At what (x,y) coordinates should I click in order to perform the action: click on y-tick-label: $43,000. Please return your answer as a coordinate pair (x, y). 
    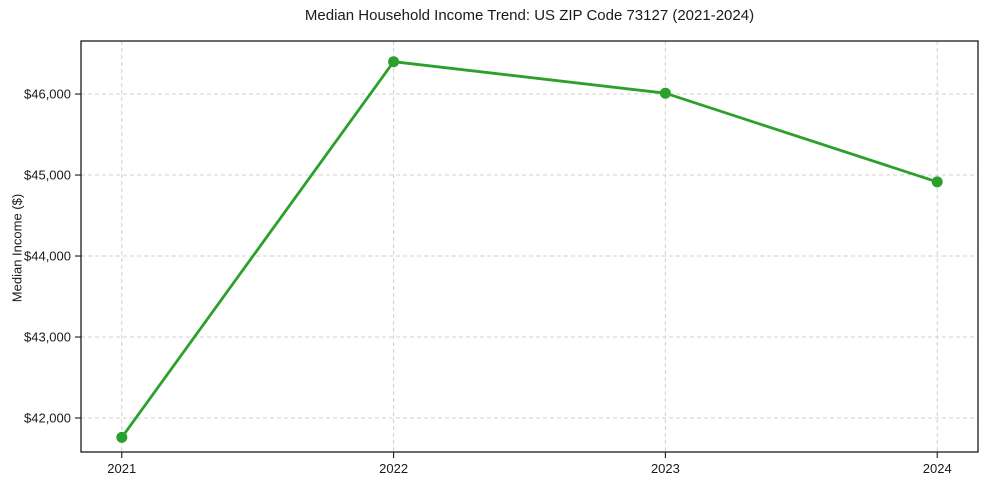
    Looking at the image, I should click on (47, 337).